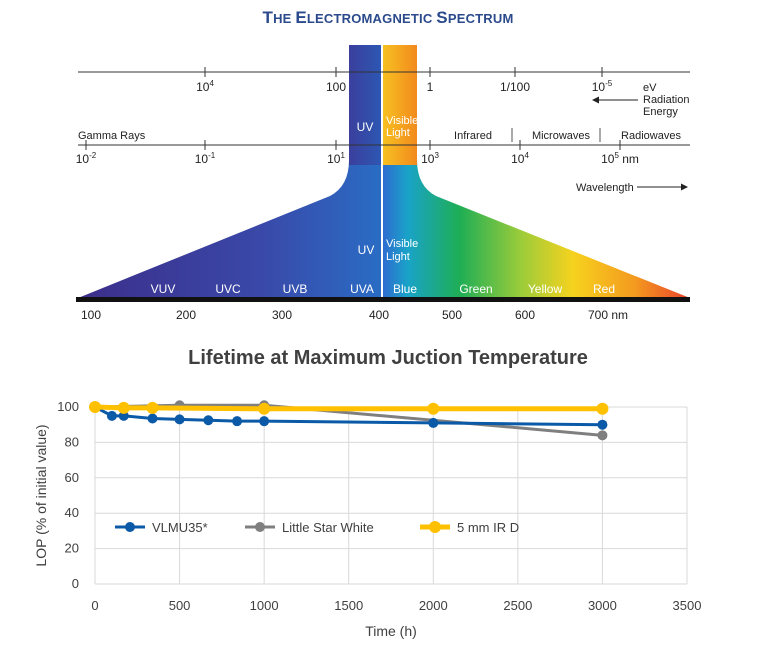 This screenshot has width=776, height=658. What do you see at coordinates (433, 605) in the screenshot?
I see `x-tick-label: 2000` at bounding box center [433, 605].